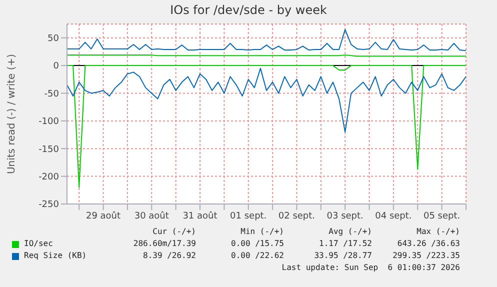 This screenshot has height=287, width=497. Describe the element at coordinates (438, 232) in the screenshot. I see `text: Max (-/+)` at that location.